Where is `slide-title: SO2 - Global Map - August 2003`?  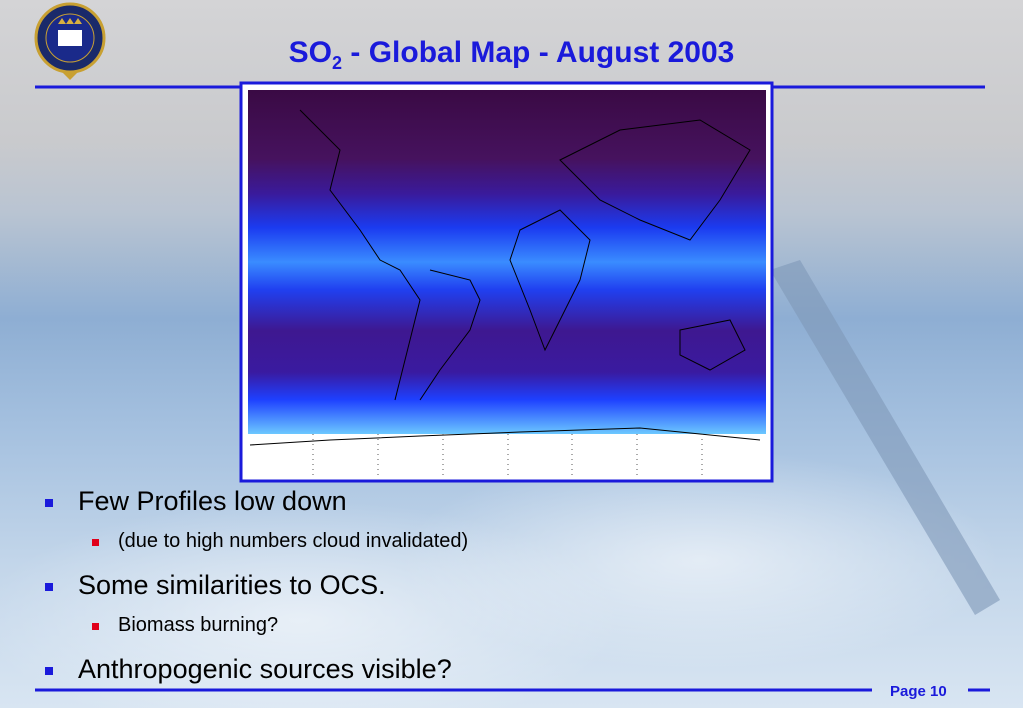
slide-title: SO2 - Global Map - August 2003 is located at coordinates (511, 55).